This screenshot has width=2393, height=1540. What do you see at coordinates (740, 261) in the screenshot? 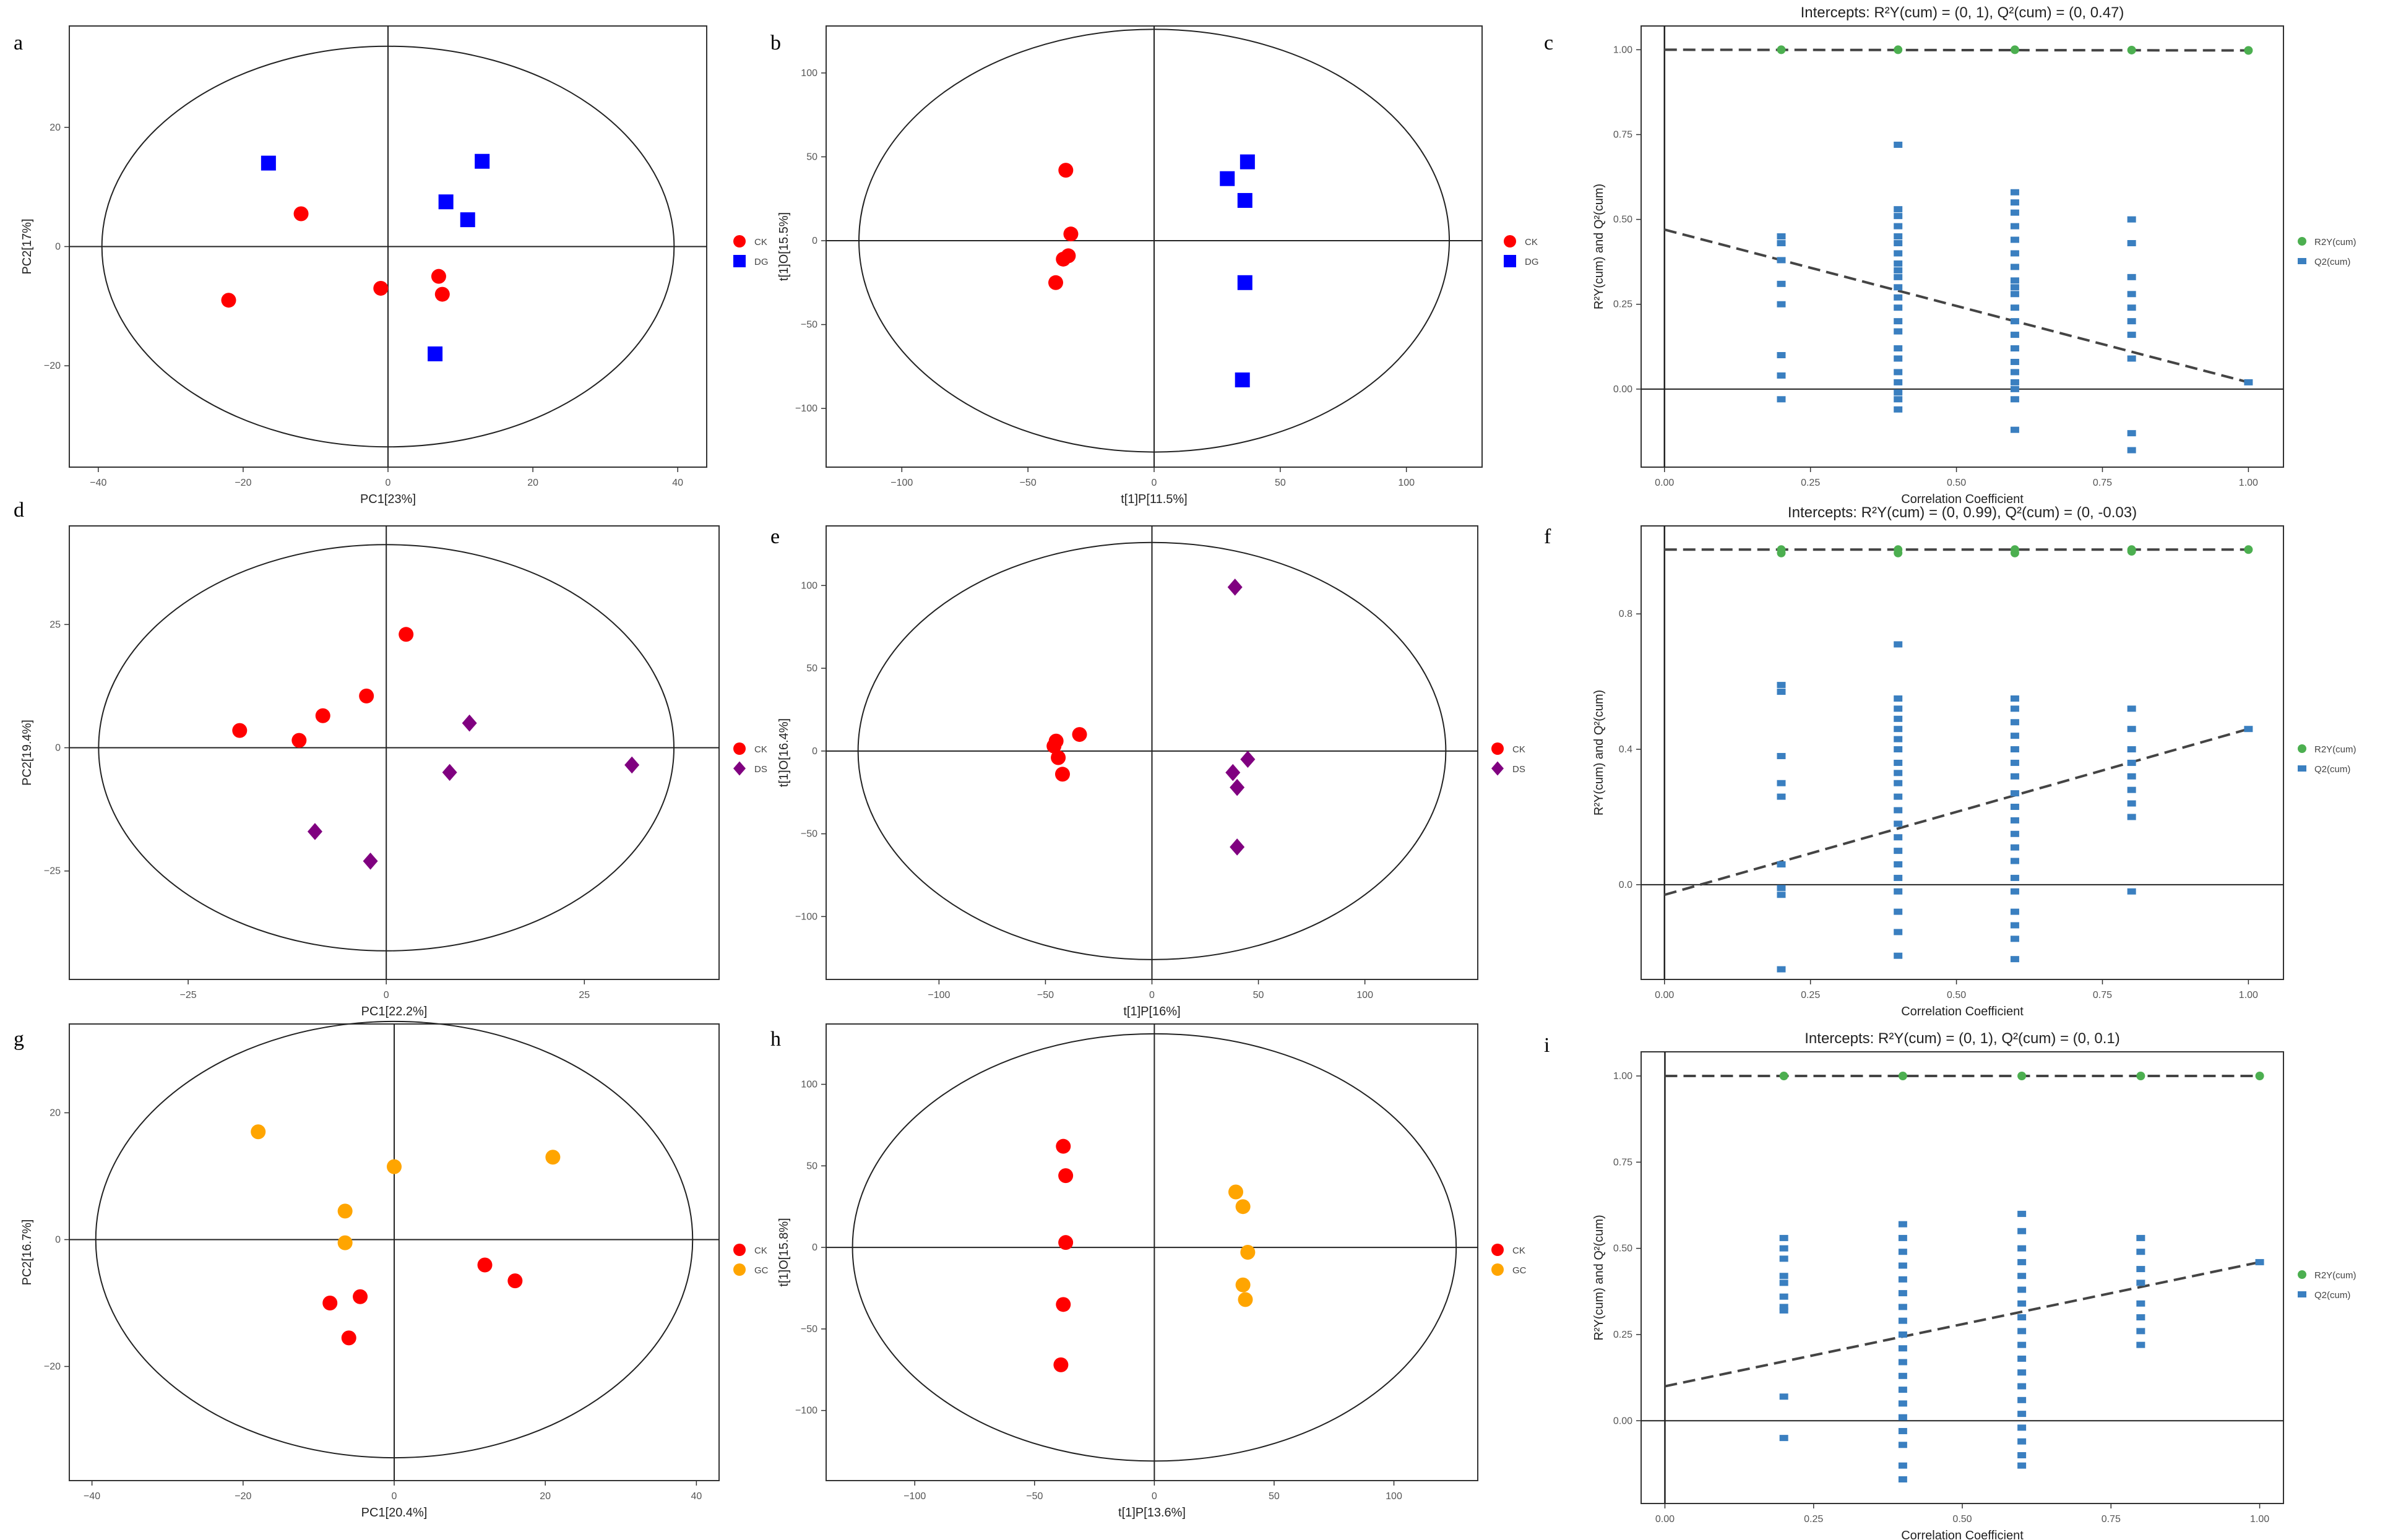
I see `legend-key-dg` at bounding box center [740, 261].